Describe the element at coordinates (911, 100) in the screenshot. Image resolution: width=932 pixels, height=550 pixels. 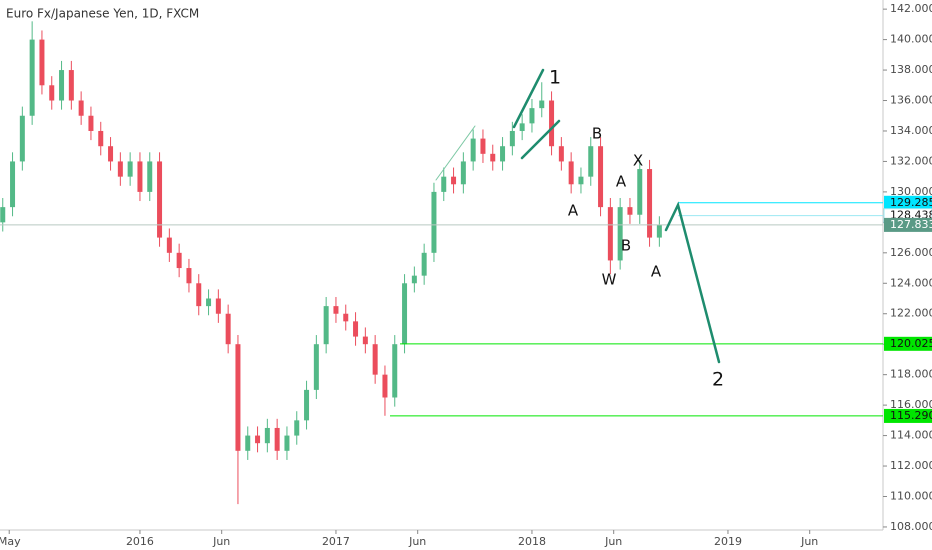
I see `y-tick-label: 136.000` at that location.